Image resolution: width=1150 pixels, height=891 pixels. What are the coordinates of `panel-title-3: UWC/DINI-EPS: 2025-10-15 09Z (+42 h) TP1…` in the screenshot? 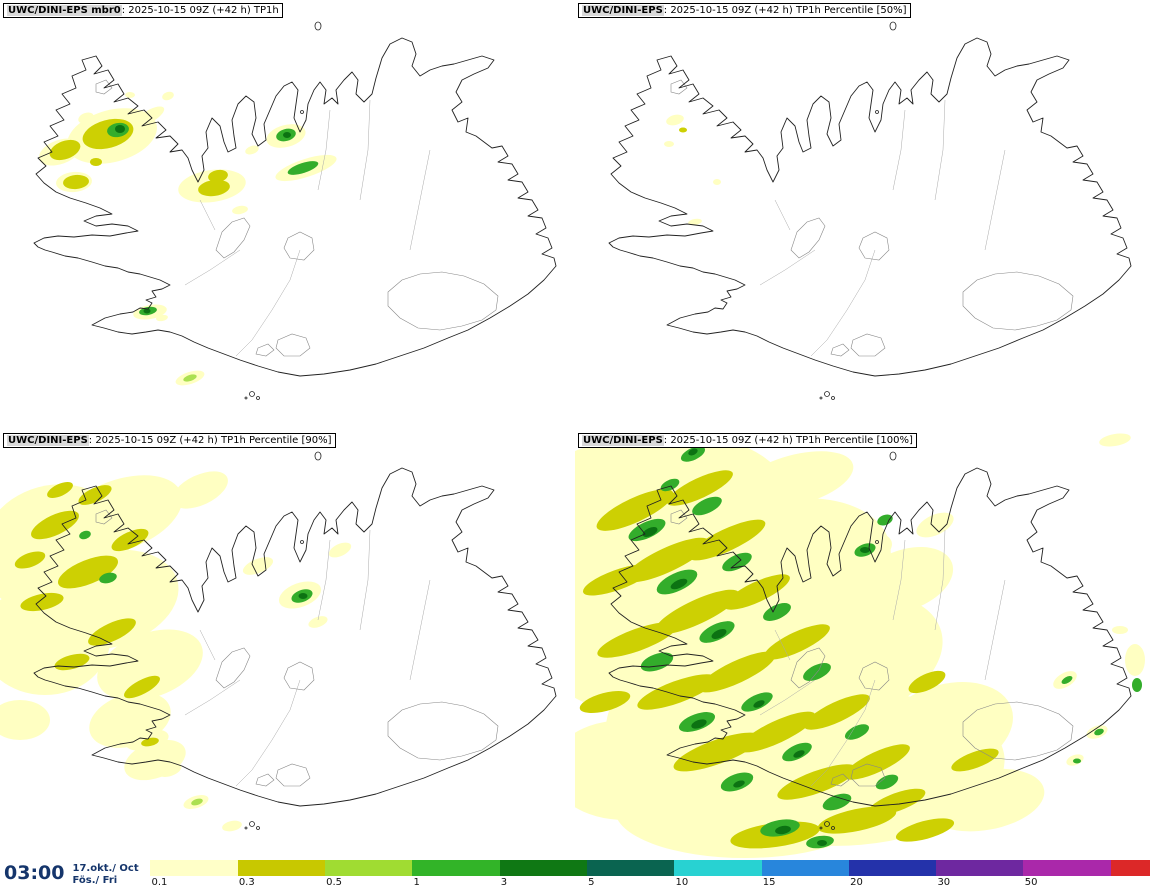 It's located at (169, 440).